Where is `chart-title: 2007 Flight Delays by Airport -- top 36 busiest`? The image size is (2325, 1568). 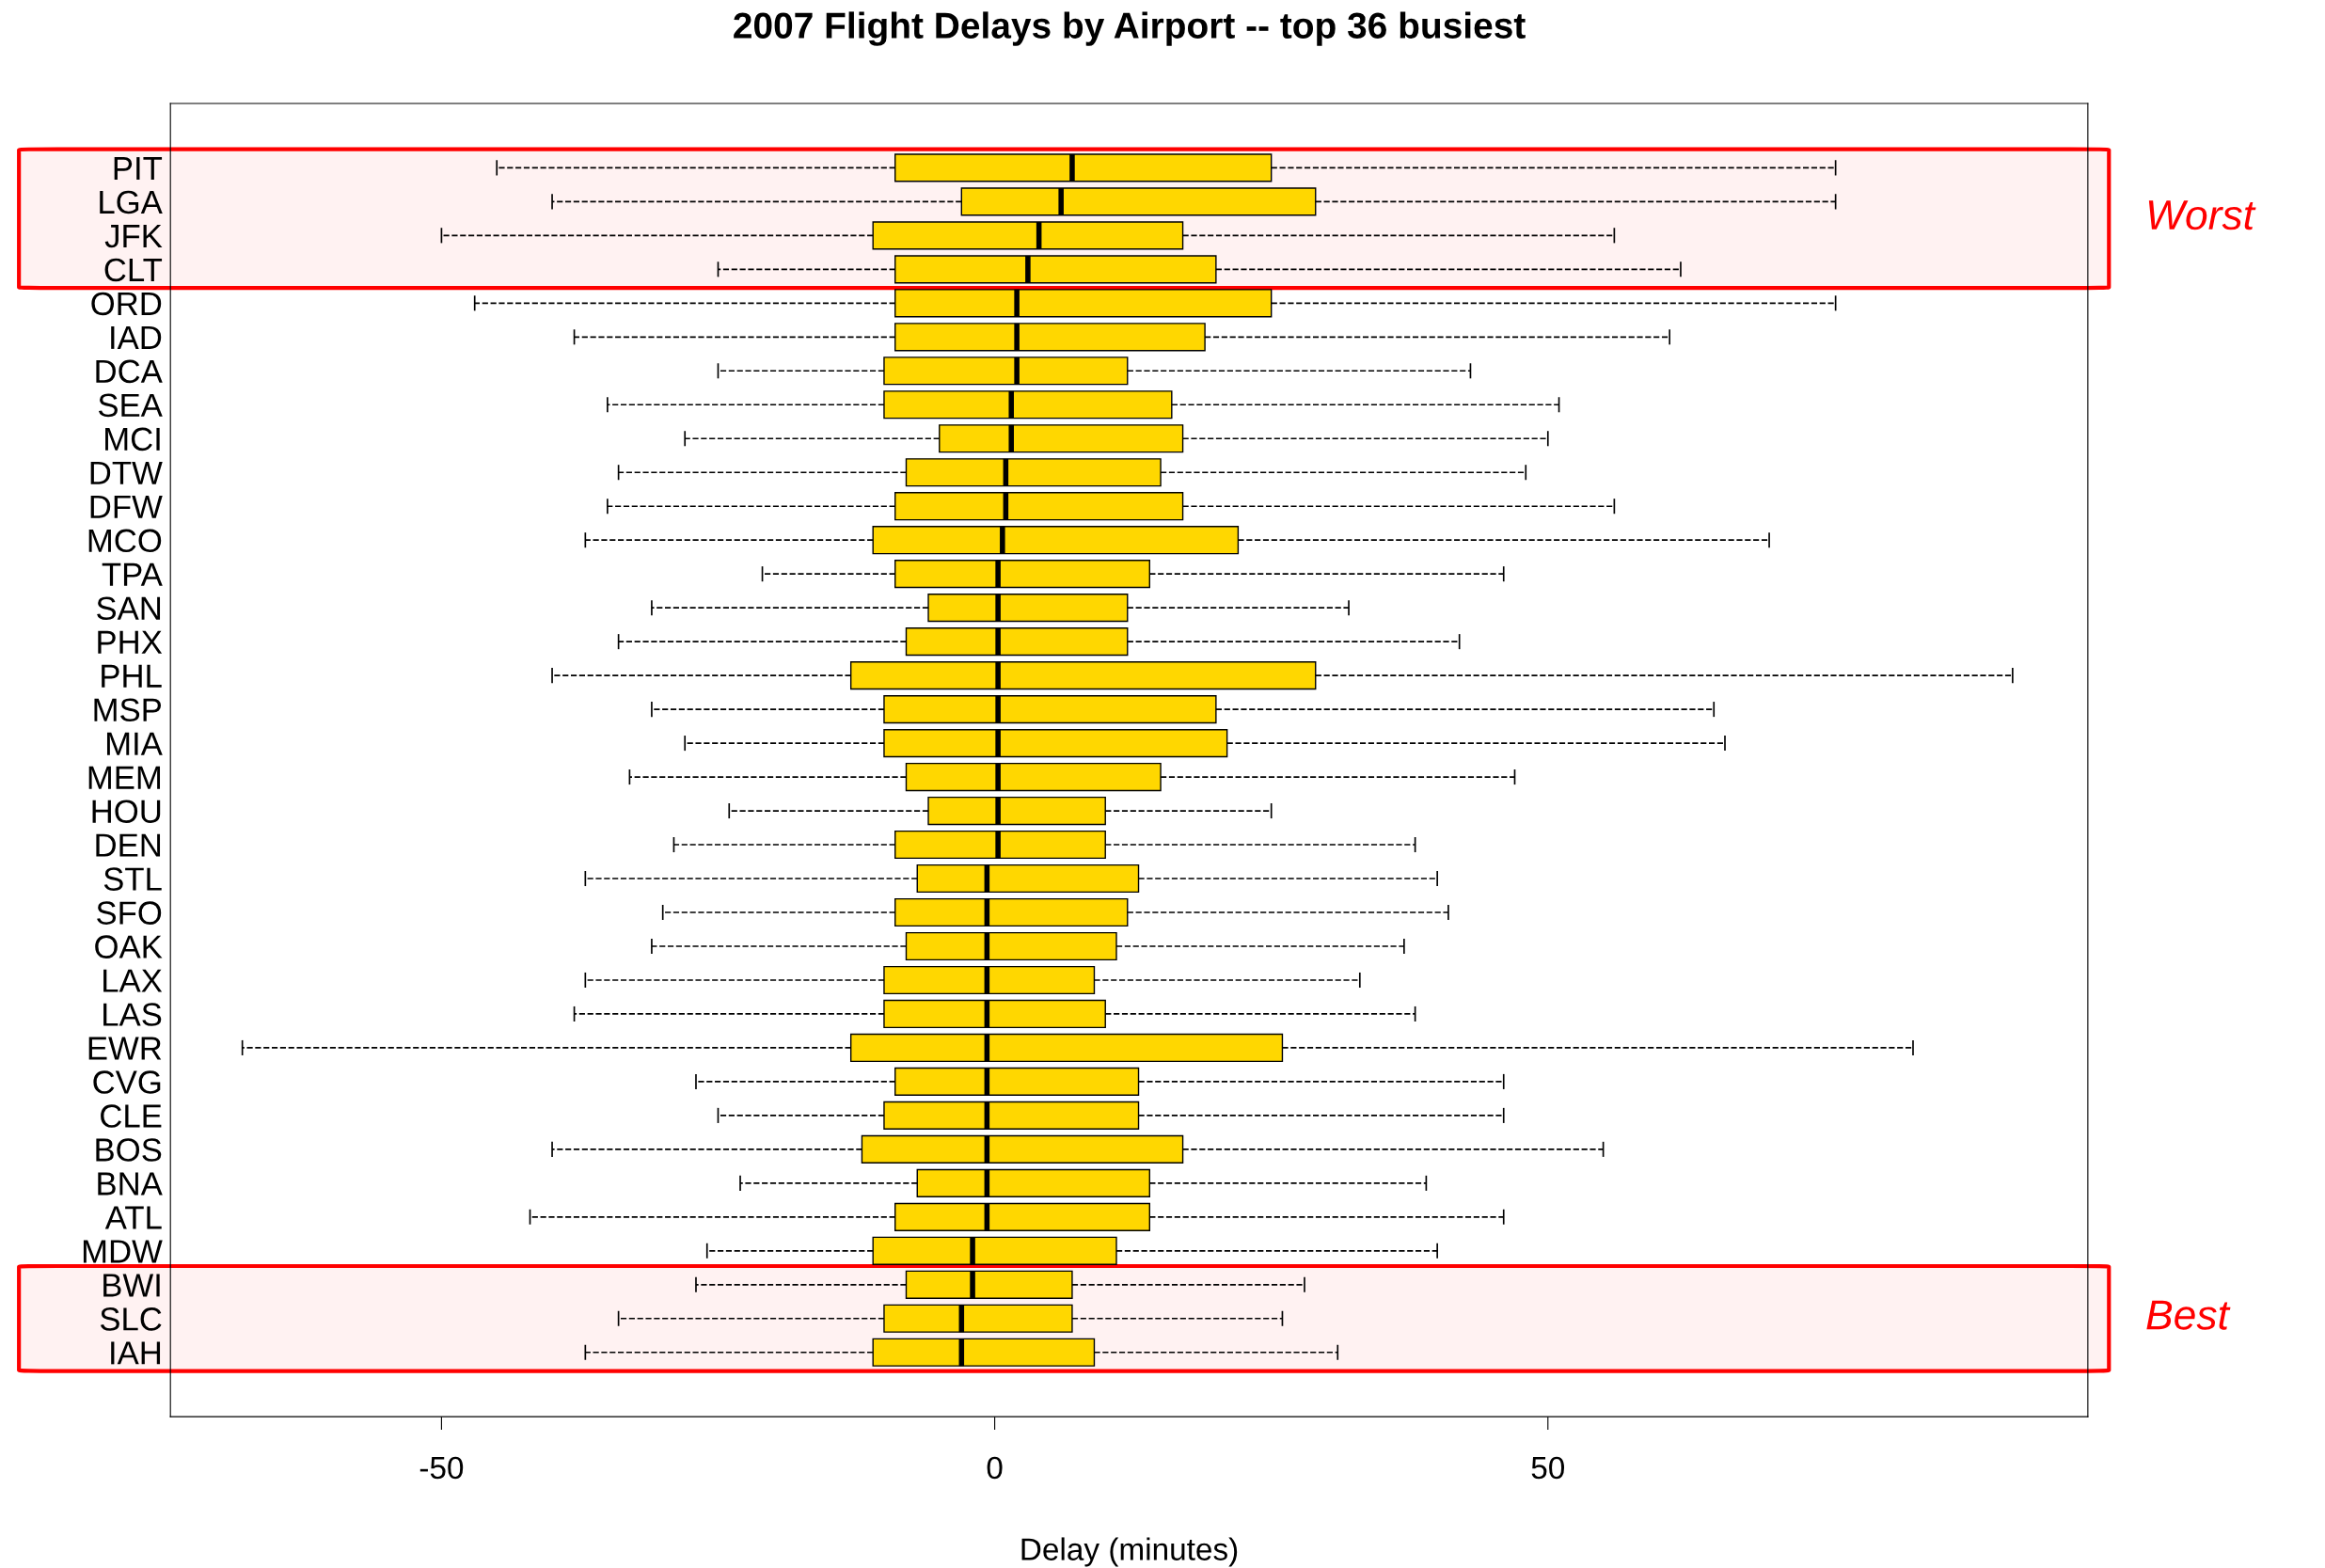
chart-title: 2007 Flight Delays by Airport -- top 36 busiest is located at coordinates (1130, 28).